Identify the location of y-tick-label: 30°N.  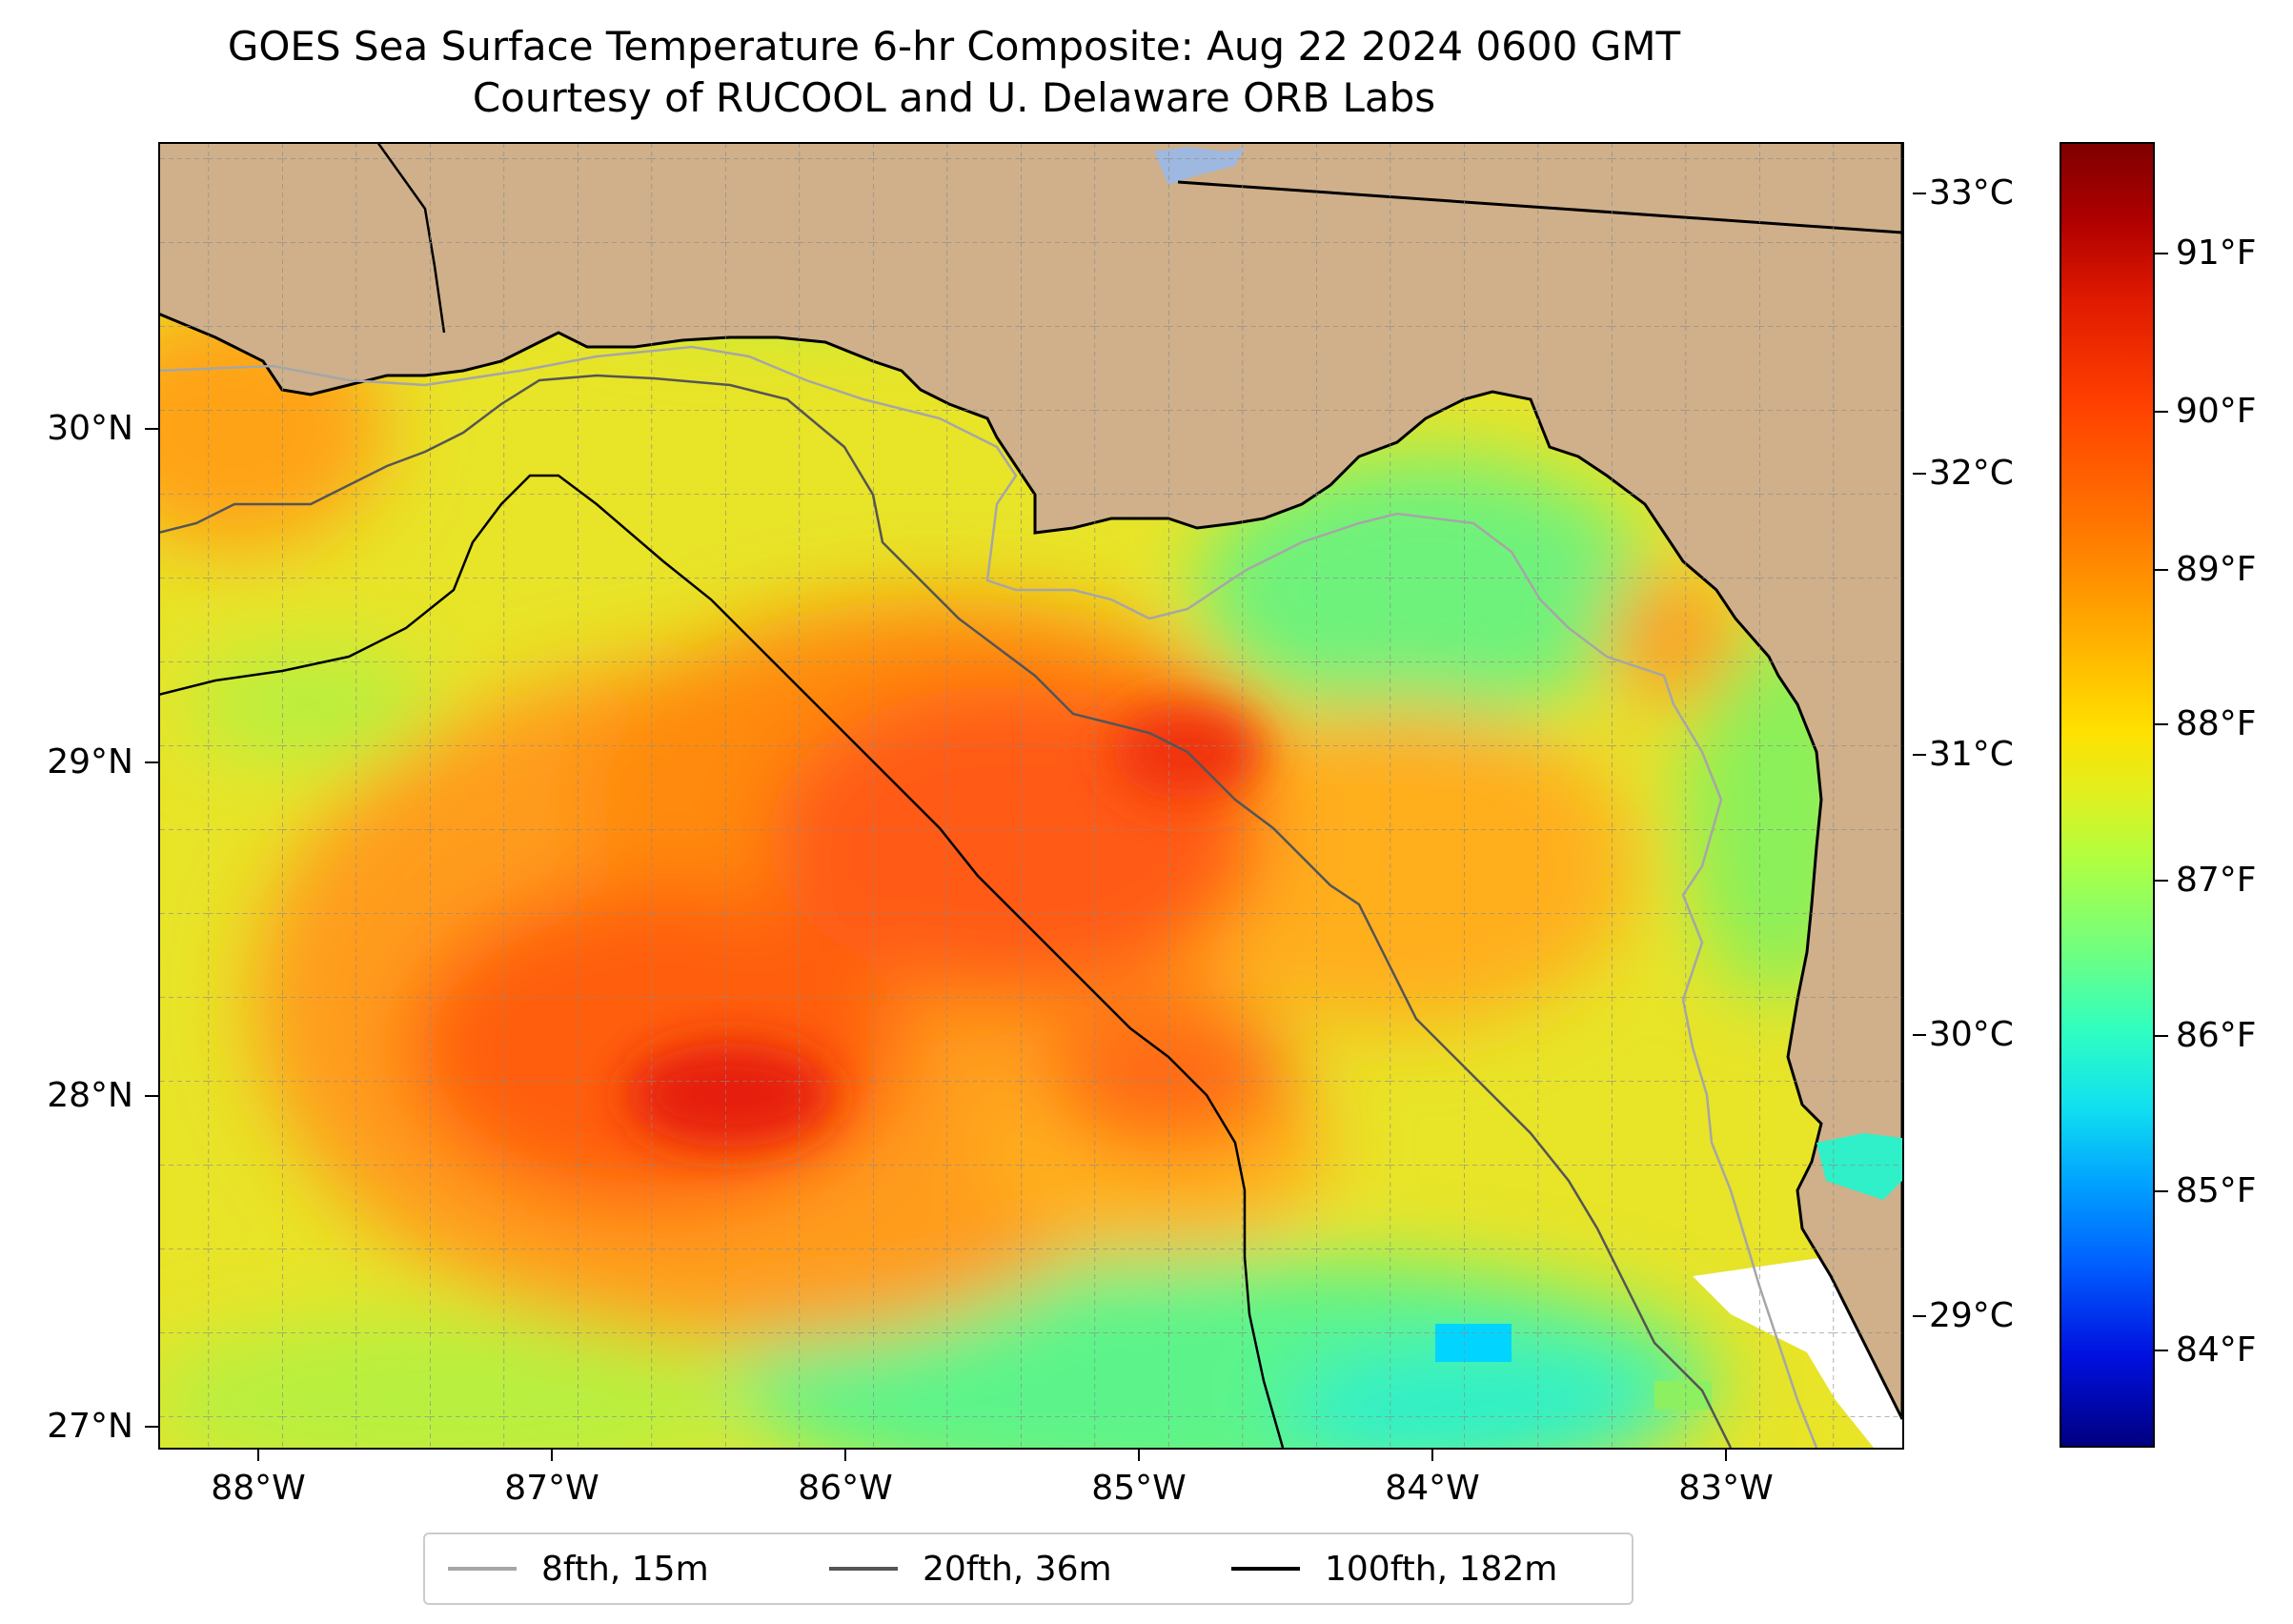
(90, 428).